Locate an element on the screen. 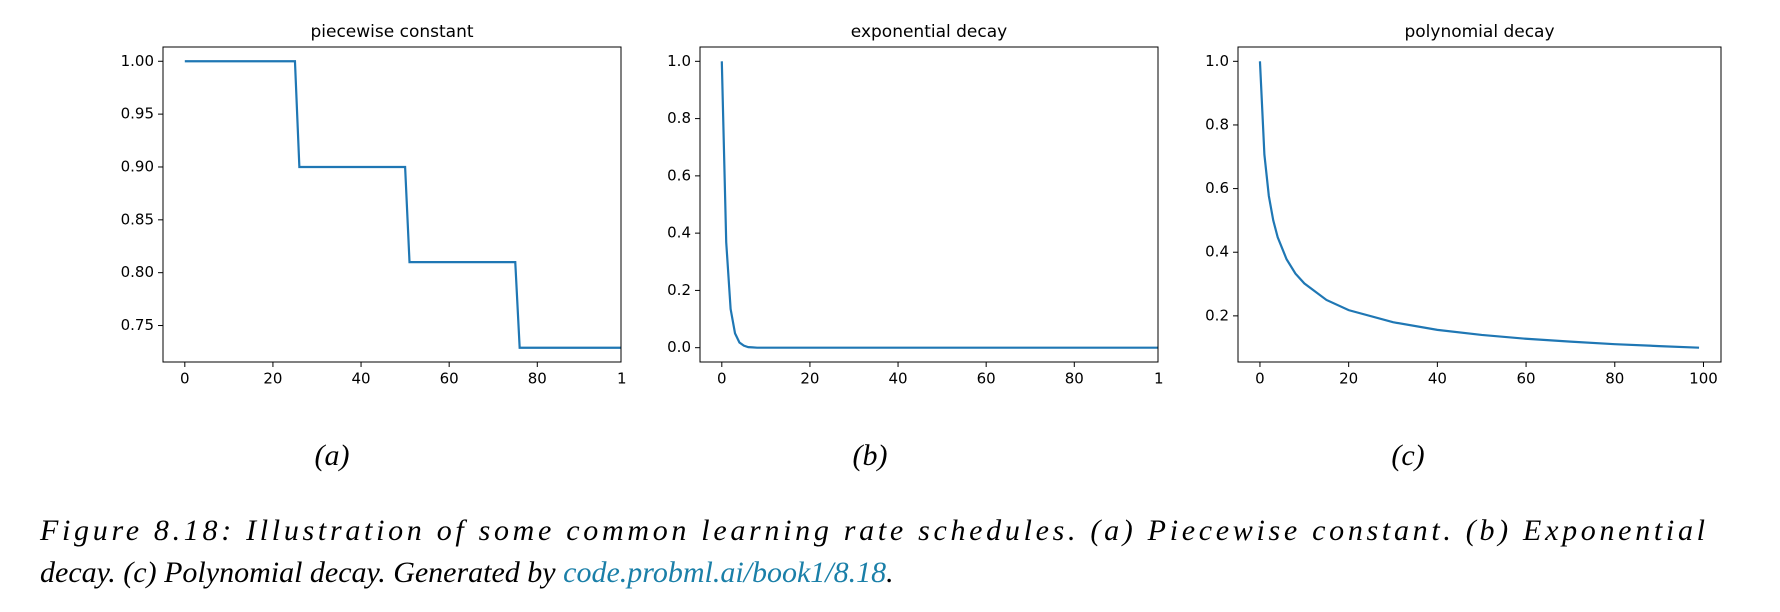 The height and width of the screenshot is (612, 1780). subcaption: (b) is located at coordinates (870, 455).